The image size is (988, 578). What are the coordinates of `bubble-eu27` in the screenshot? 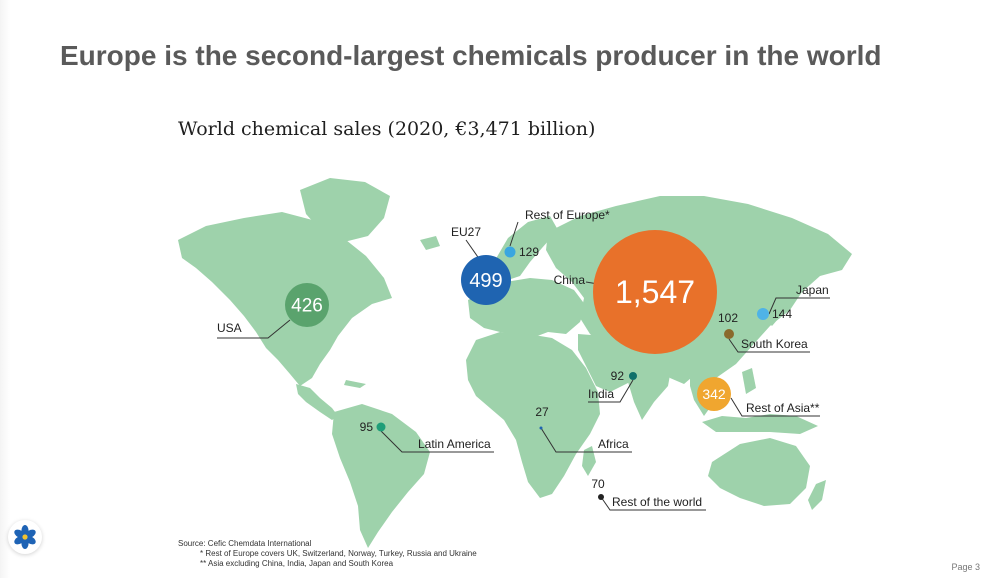 It's located at (486, 280).